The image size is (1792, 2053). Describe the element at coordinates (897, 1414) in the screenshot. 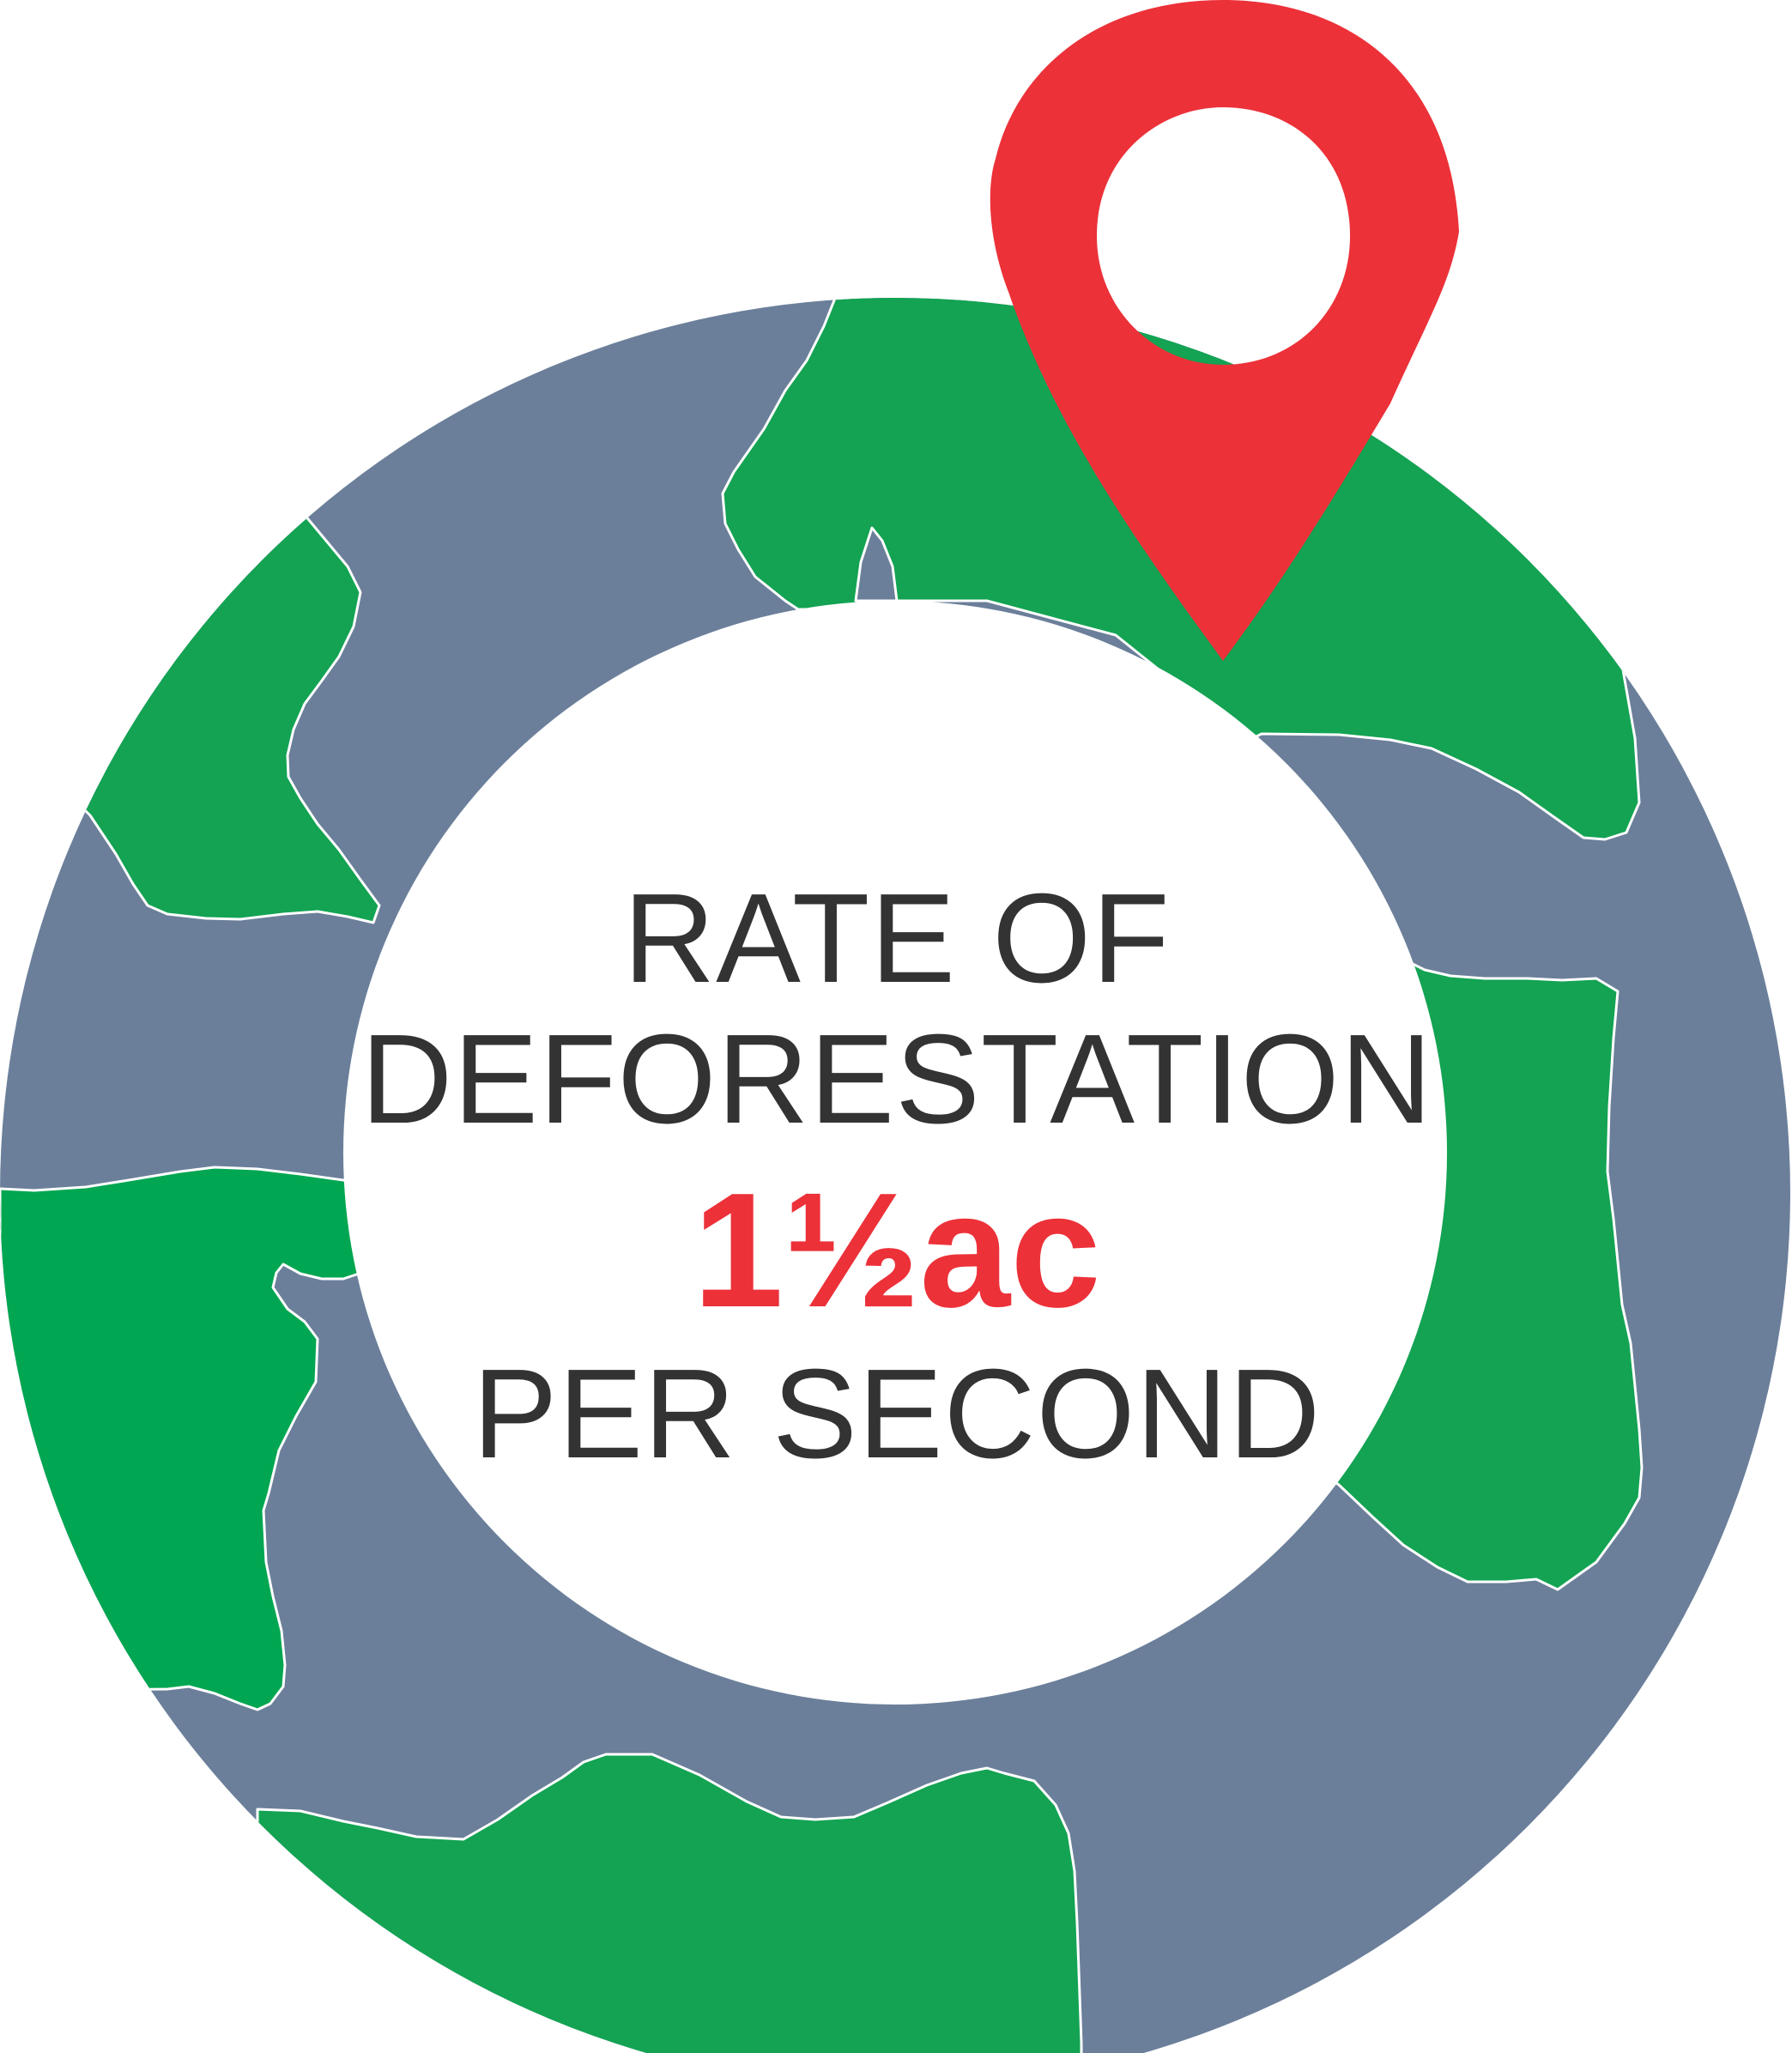

I see `headline-line-4: PER SECOND` at that location.